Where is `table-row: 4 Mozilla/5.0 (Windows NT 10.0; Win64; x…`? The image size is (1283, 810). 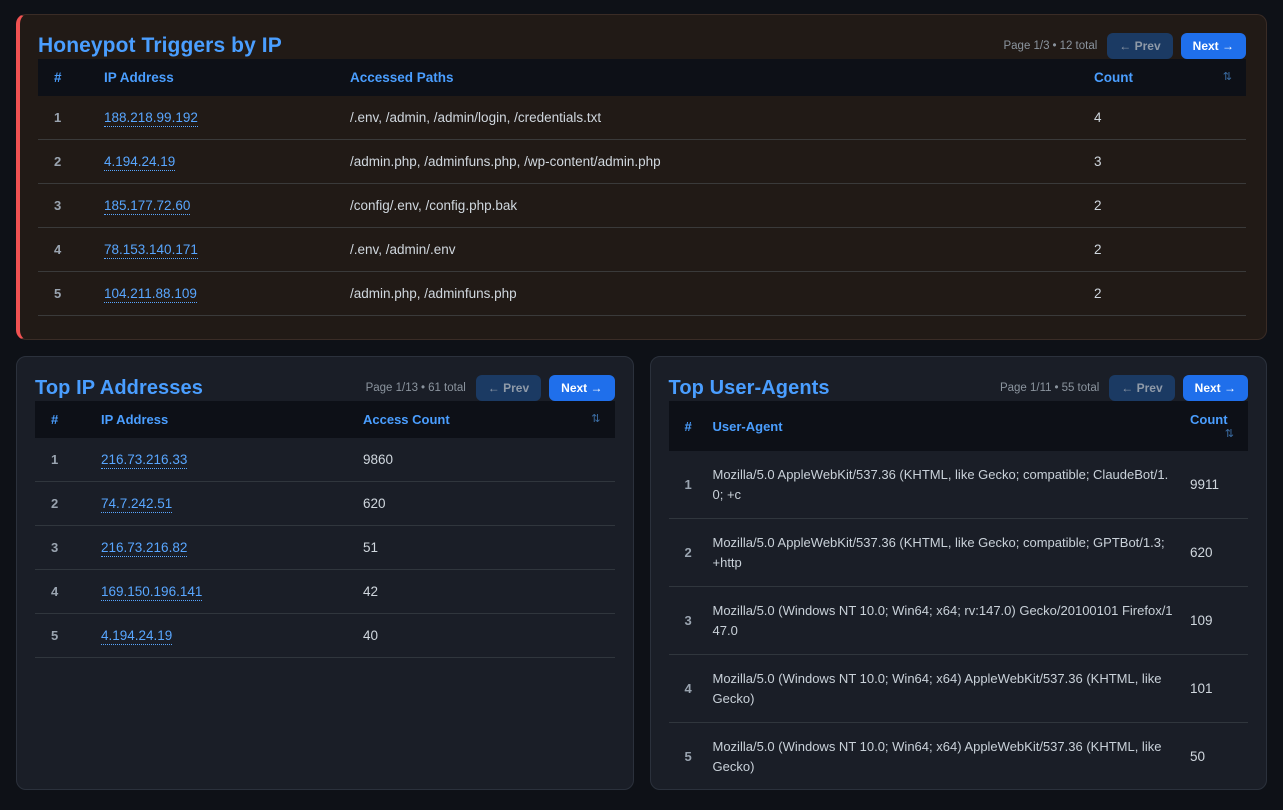 table-row: 4 Mozilla/5.0 (Windows NT 10.0; Win64; x… is located at coordinates (958, 688).